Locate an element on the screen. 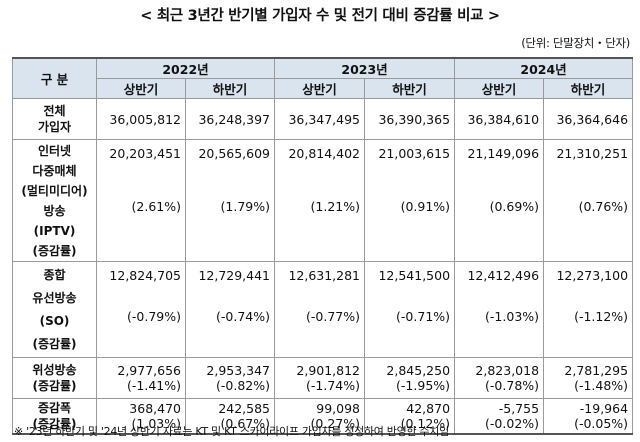 The height and width of the screenshot is (442, 640). table-cell: 12,412,496 (-1.03%) is located at coordinates (499, 309).